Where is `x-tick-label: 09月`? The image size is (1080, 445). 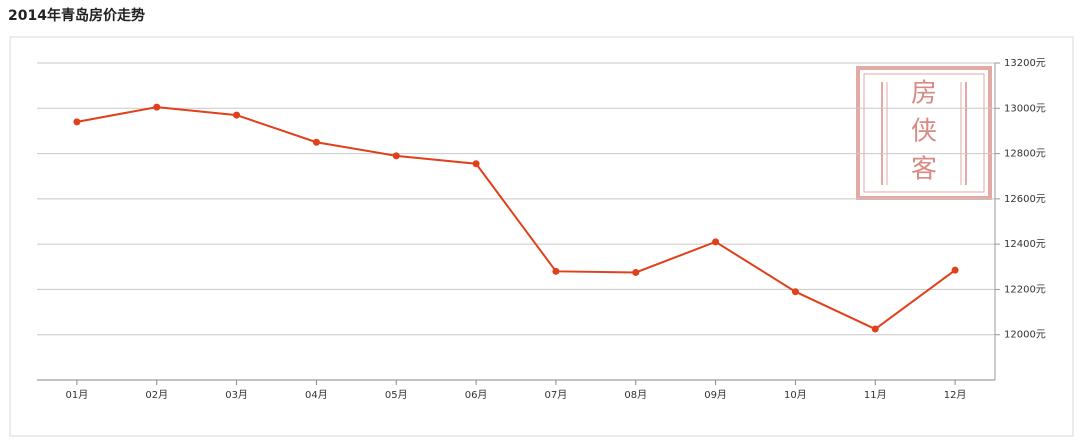
x-tick-label: 09月 is located at coordinates (715, 395).